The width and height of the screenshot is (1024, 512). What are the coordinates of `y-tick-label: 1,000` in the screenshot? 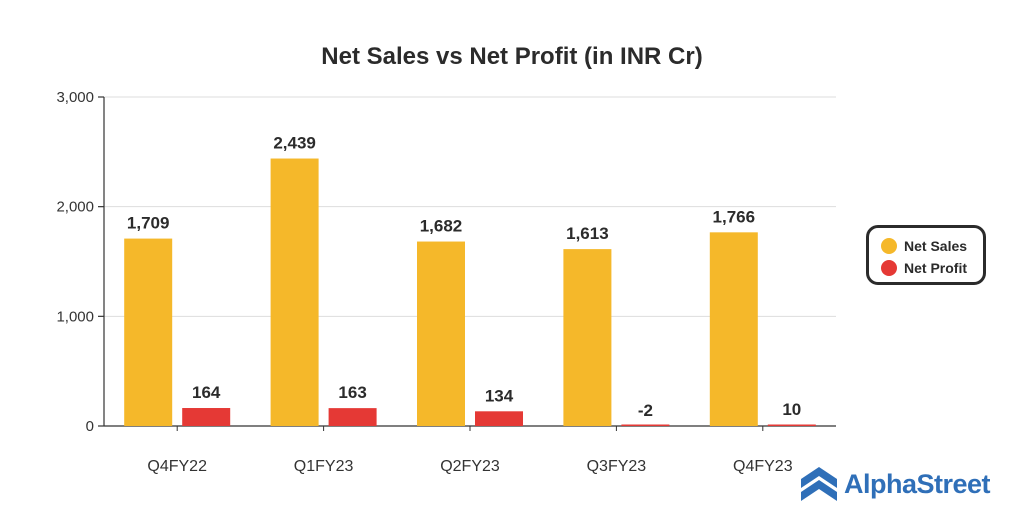 It's located at (75, 316).